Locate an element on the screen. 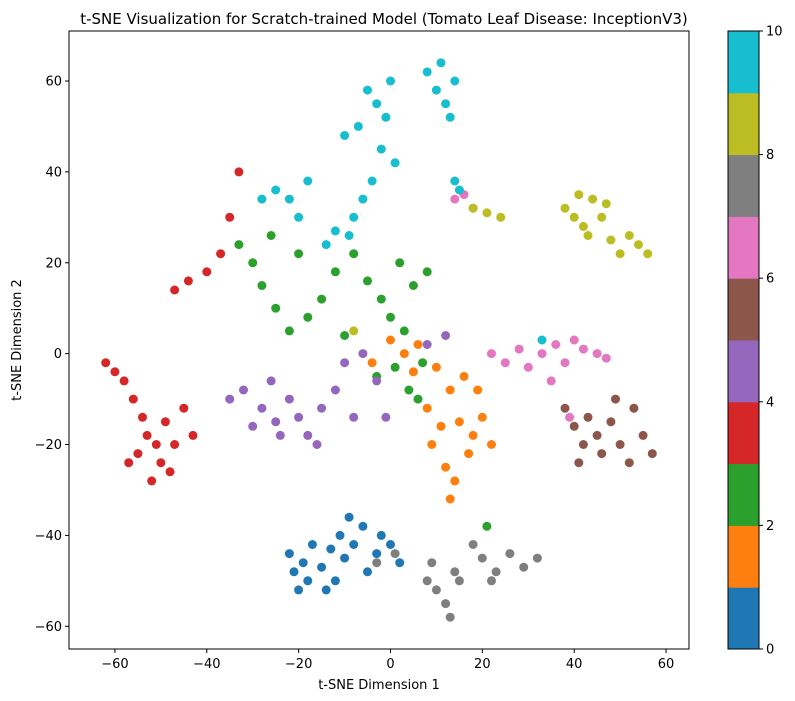 Image resolution: width=795 pixels, height=701 pixels. colorbar: 0 2 4 6 8 10 is located at coordinates (755, 341).